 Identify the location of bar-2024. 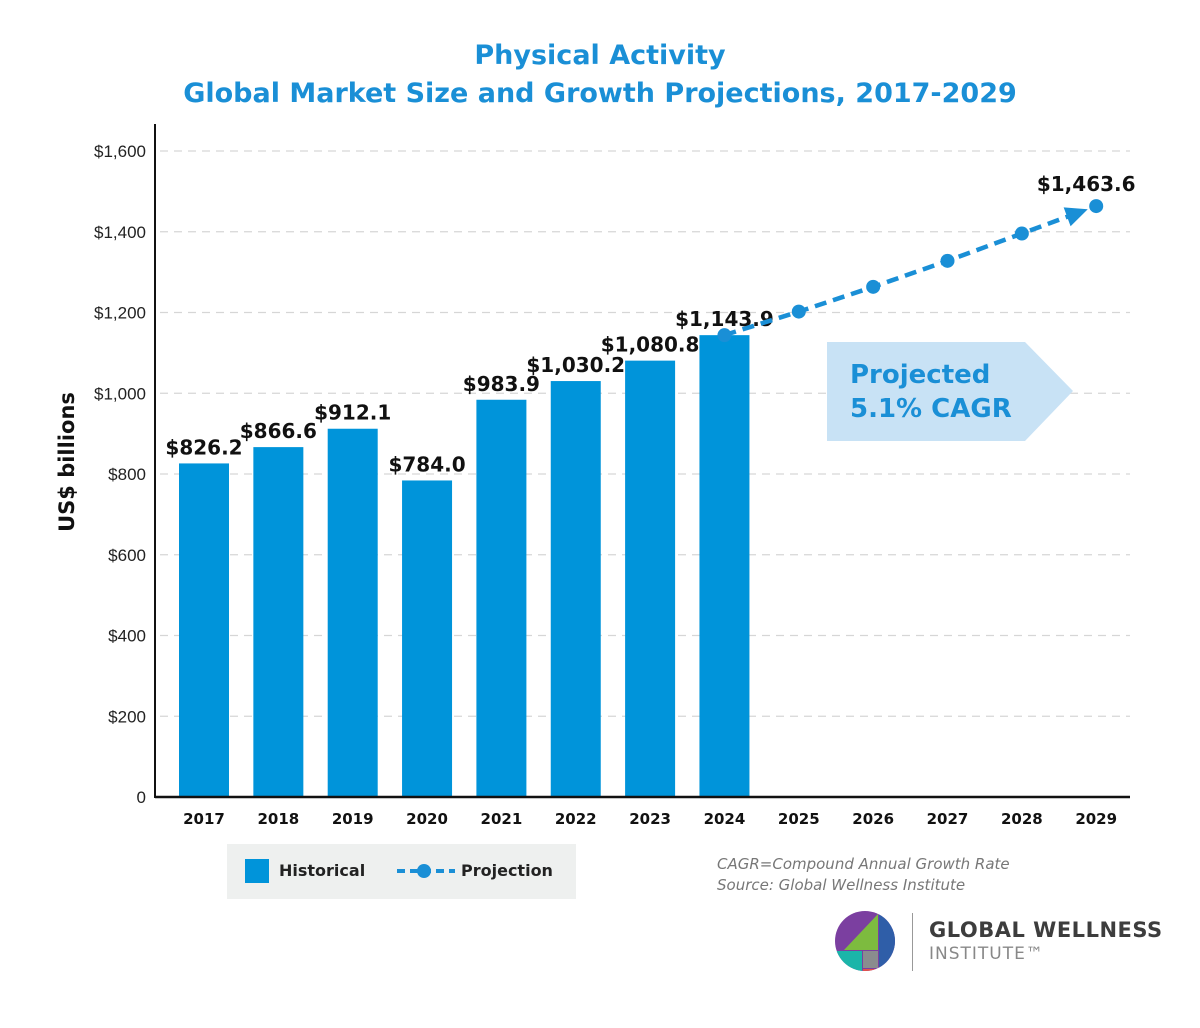
(724, 566).